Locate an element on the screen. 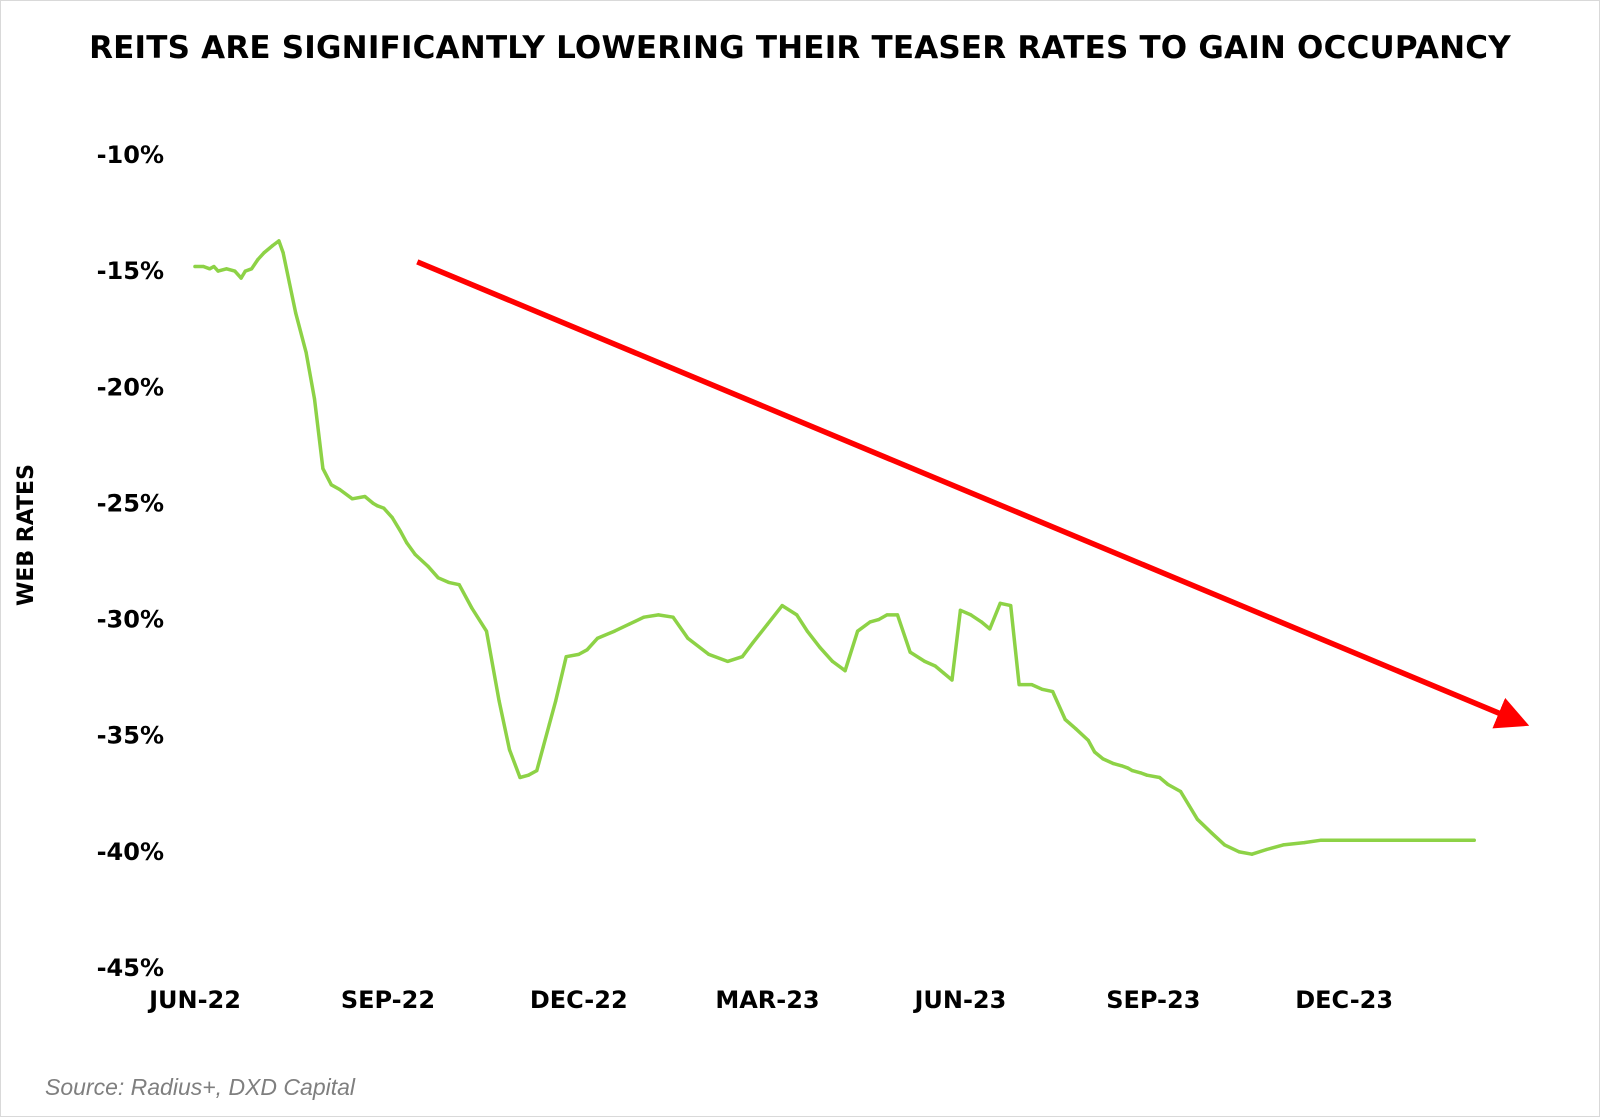 The image size is (1600, 1117). x-tick-label: DEC-23 is located at coordinates (1344, 1000).